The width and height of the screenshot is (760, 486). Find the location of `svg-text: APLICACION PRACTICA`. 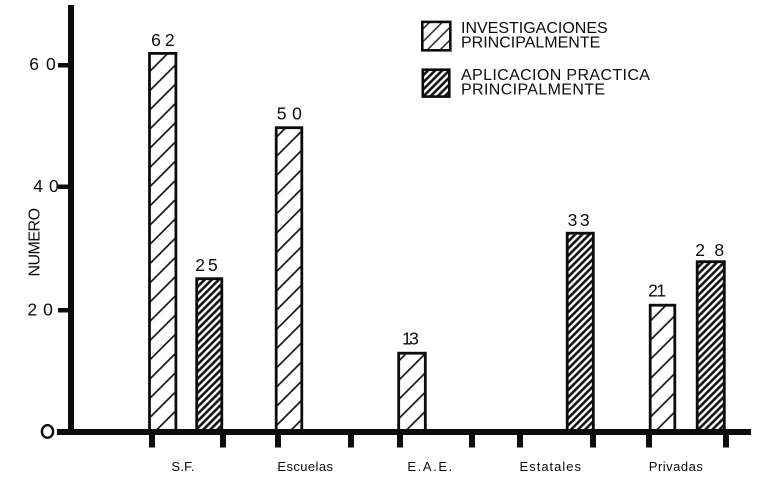

svg-text: APLICACION PRACTICA is located at coordinates (555, 75).